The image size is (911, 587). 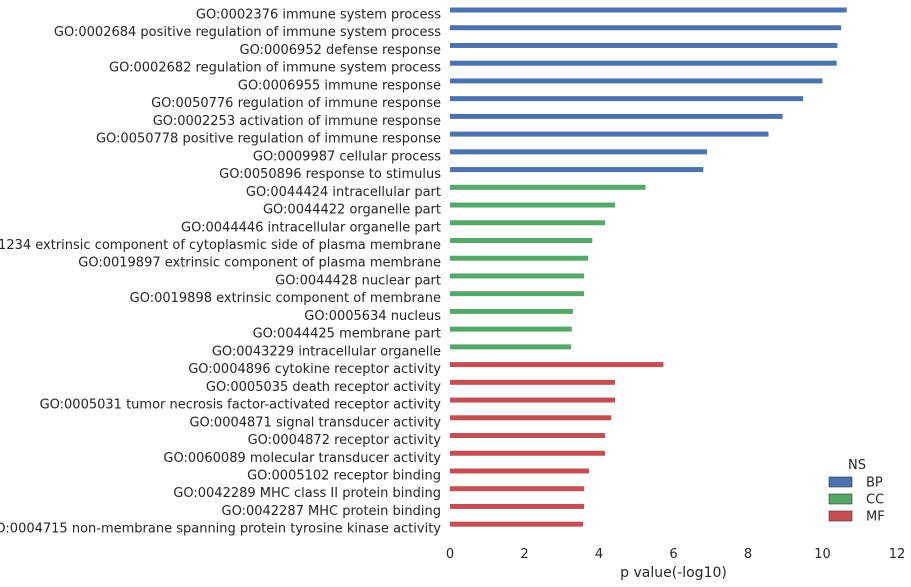 I want to click on category-label-12: GO:0044446 intracellular organelle part, so click(x=311, y=227).